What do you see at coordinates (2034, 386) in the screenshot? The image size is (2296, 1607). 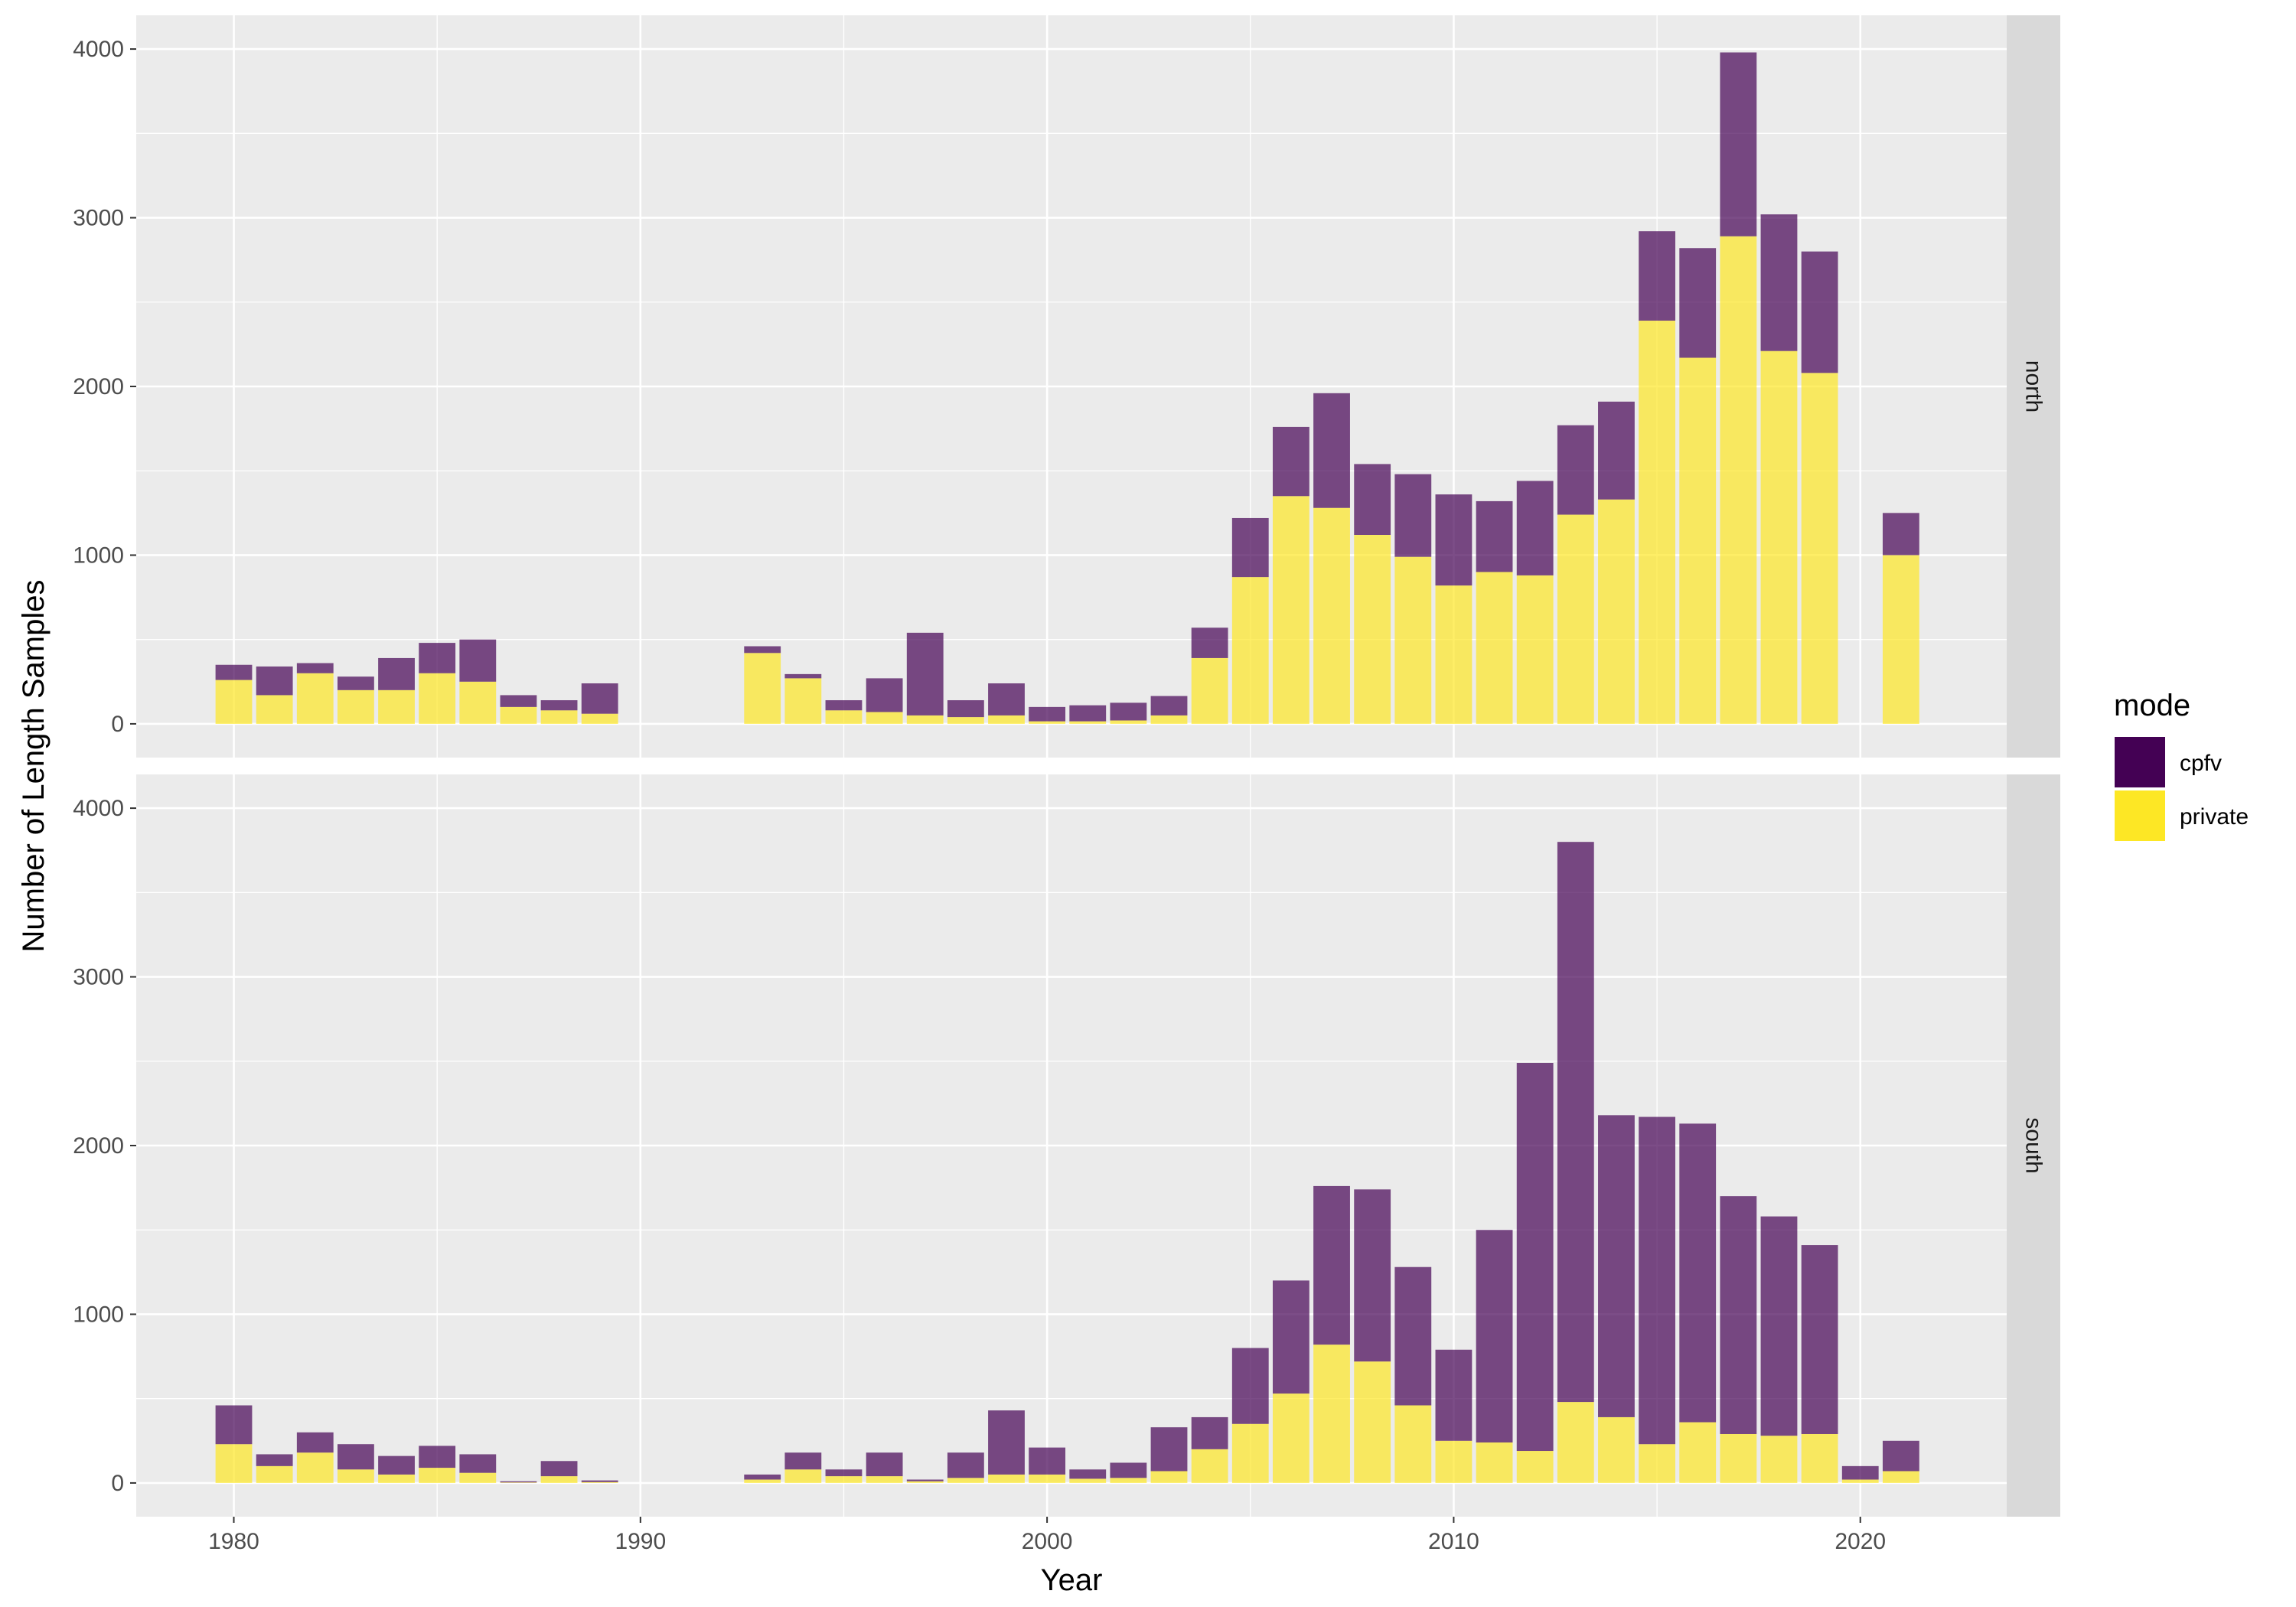 I see `facet-strip-label: north` at bounding box center [2034, 386].